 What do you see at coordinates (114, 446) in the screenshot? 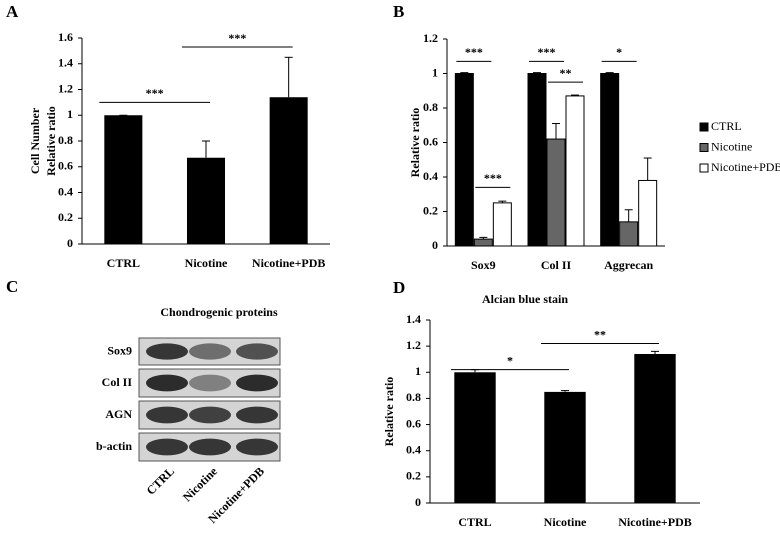
I see `blot-row-label: b-actin` at bounding box center [114, 446].